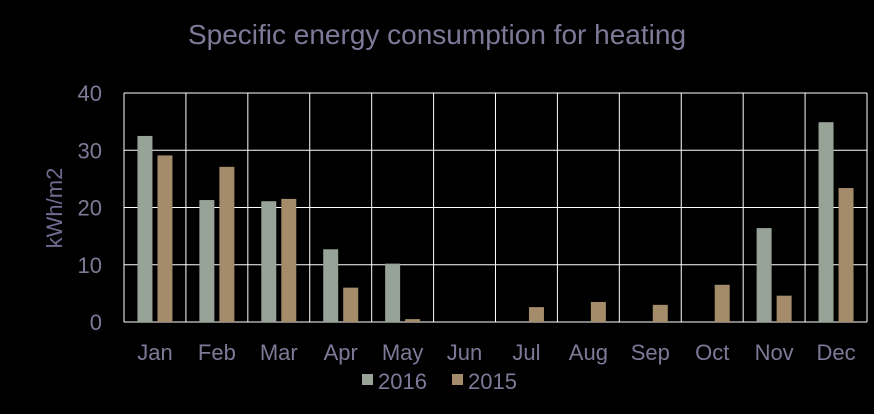 The image size is (874, 414). Describe the element at coordinates (289, 260) in the screenshot. I see `bar-2015-mar` at that location.